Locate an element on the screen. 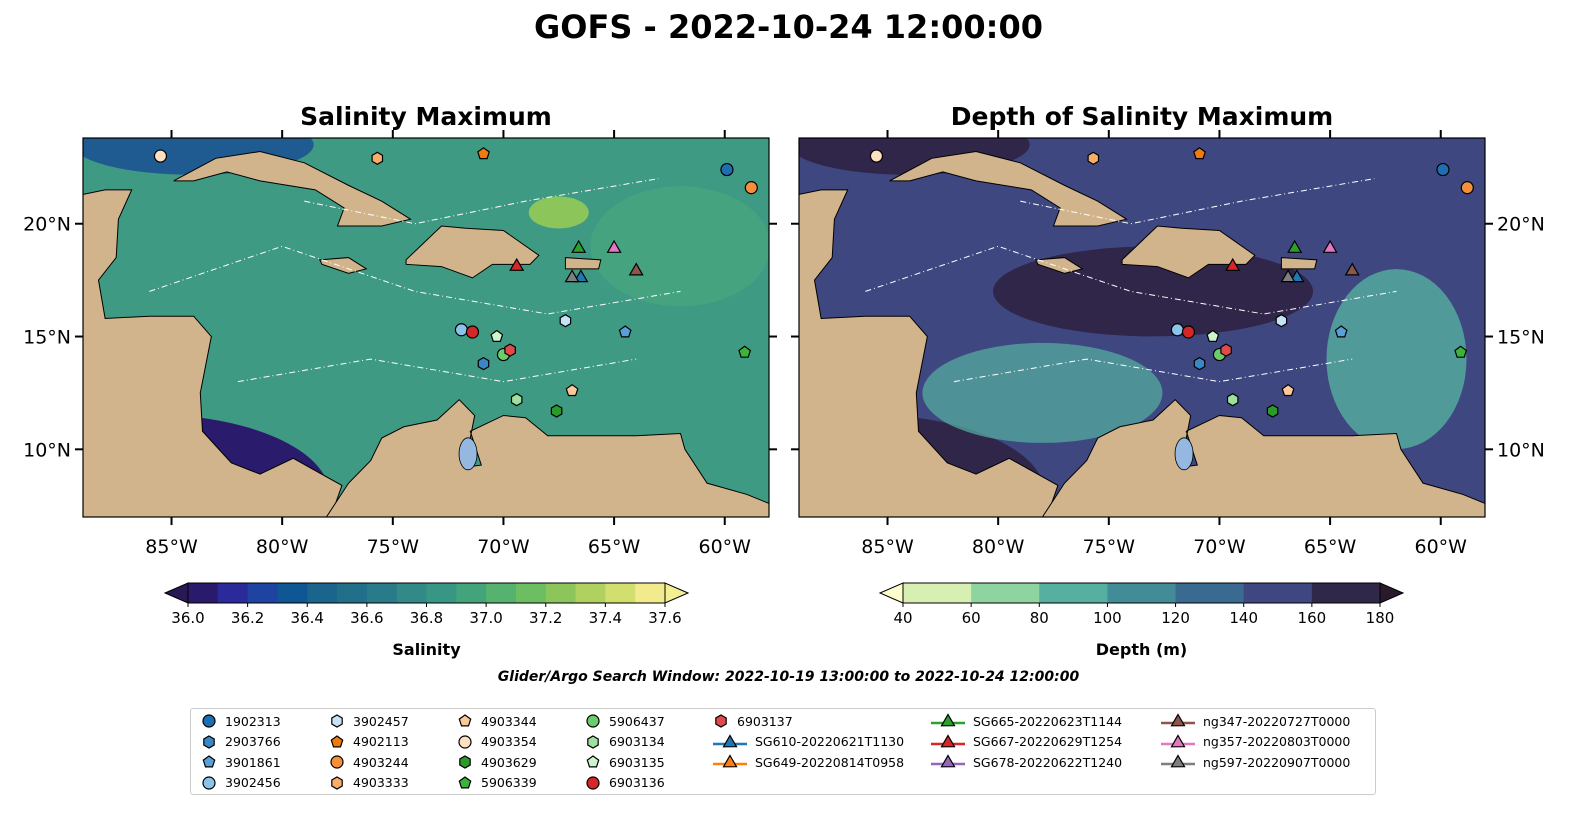  panel-title-salinity: Salinity Maximum is located at coordinates (426, 116).